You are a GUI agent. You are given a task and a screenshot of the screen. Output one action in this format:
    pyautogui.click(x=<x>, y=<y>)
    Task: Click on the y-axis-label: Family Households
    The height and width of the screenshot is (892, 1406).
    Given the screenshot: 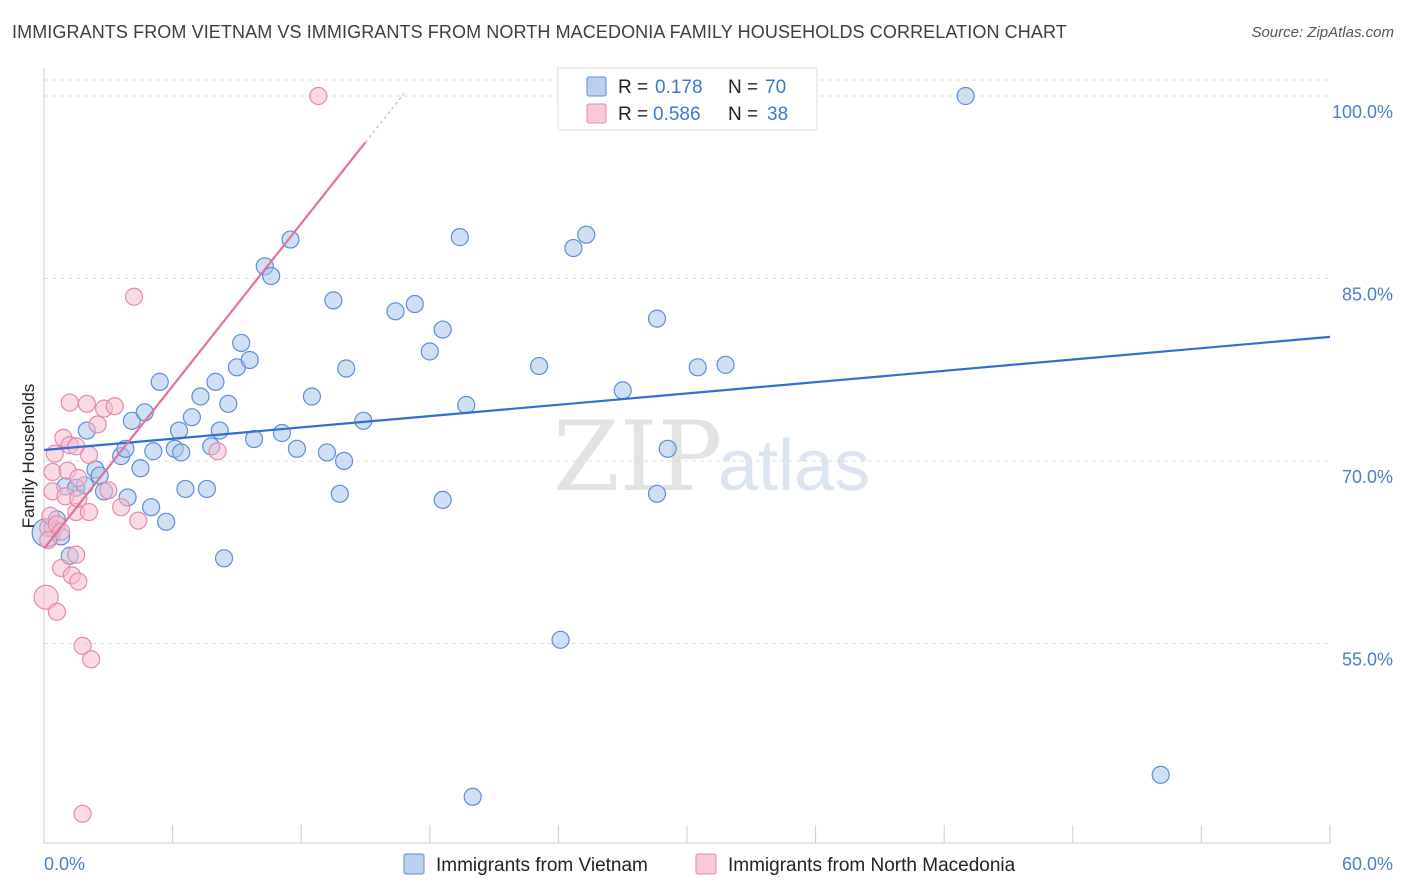 What is the action you would take?
    pyautogui.click(x=28, y=456)
    